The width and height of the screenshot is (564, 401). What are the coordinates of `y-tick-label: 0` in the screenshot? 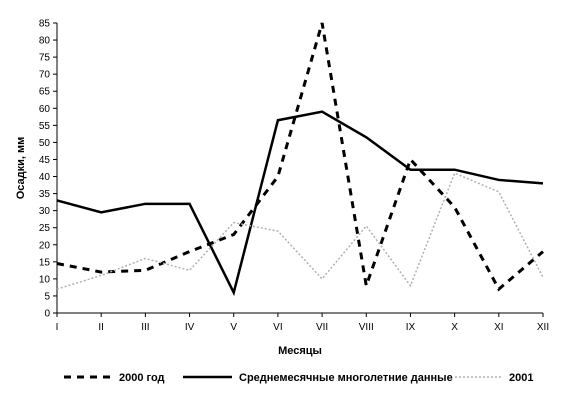 It's located at (47, 314).